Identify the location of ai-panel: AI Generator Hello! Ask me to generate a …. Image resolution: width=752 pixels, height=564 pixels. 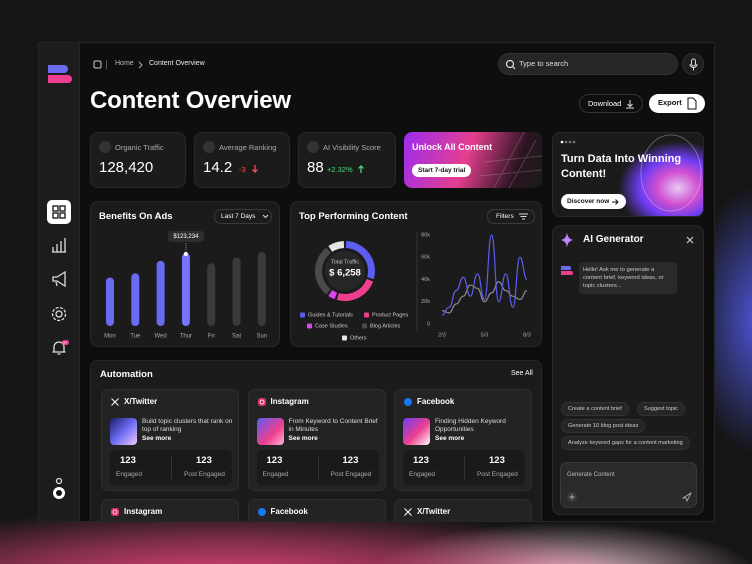
(628, 370).